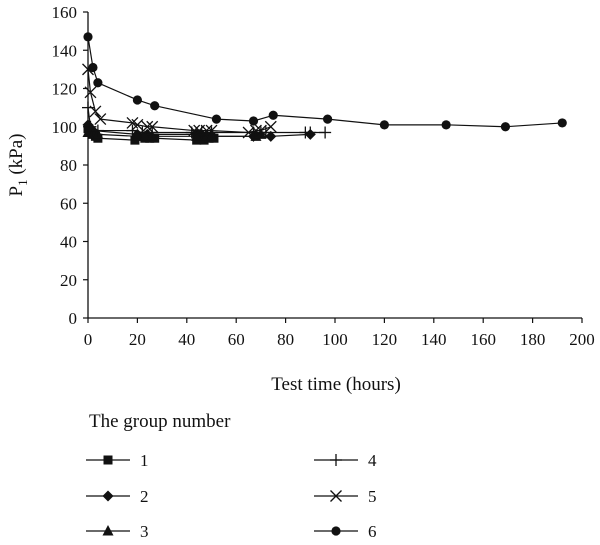 The width and height of the screenshot is (600, 545). What do you see at coordinates (68, 165) in the screenshot?
I see `y-tick-label: 80` at bounding box center [68, 165].